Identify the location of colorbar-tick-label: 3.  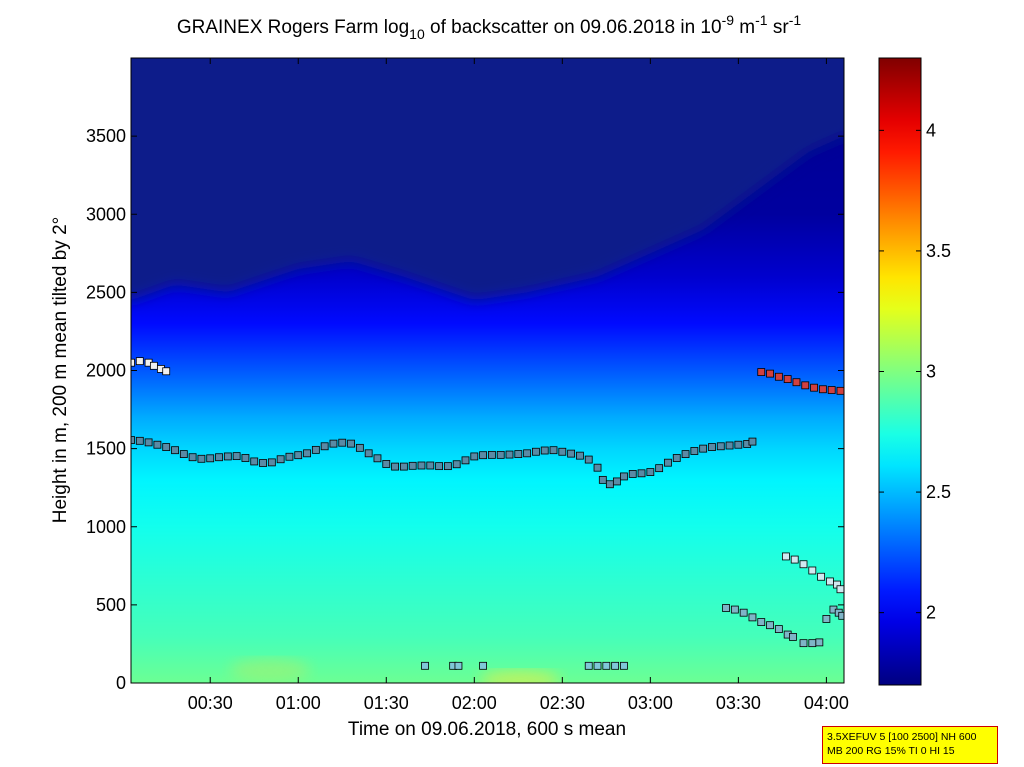
(931, 372).